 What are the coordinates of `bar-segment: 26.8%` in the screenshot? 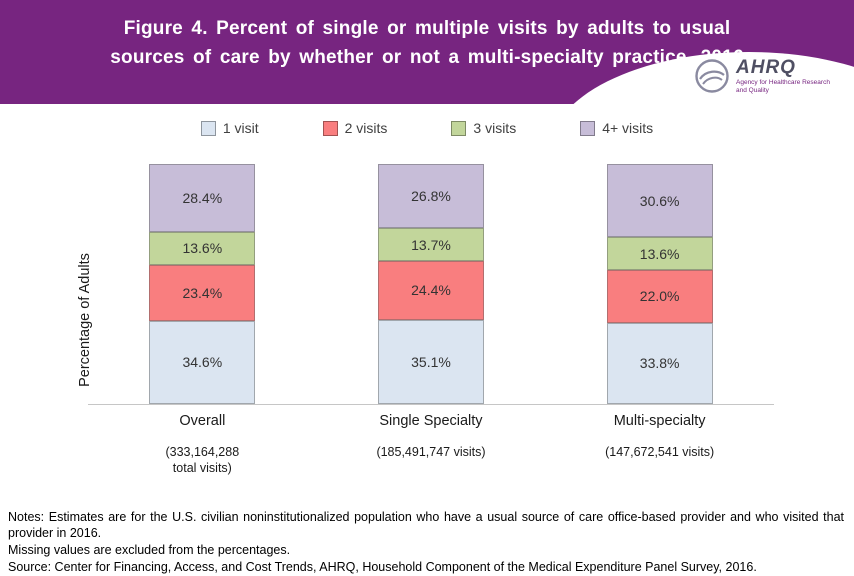 It's located at (430, 196).